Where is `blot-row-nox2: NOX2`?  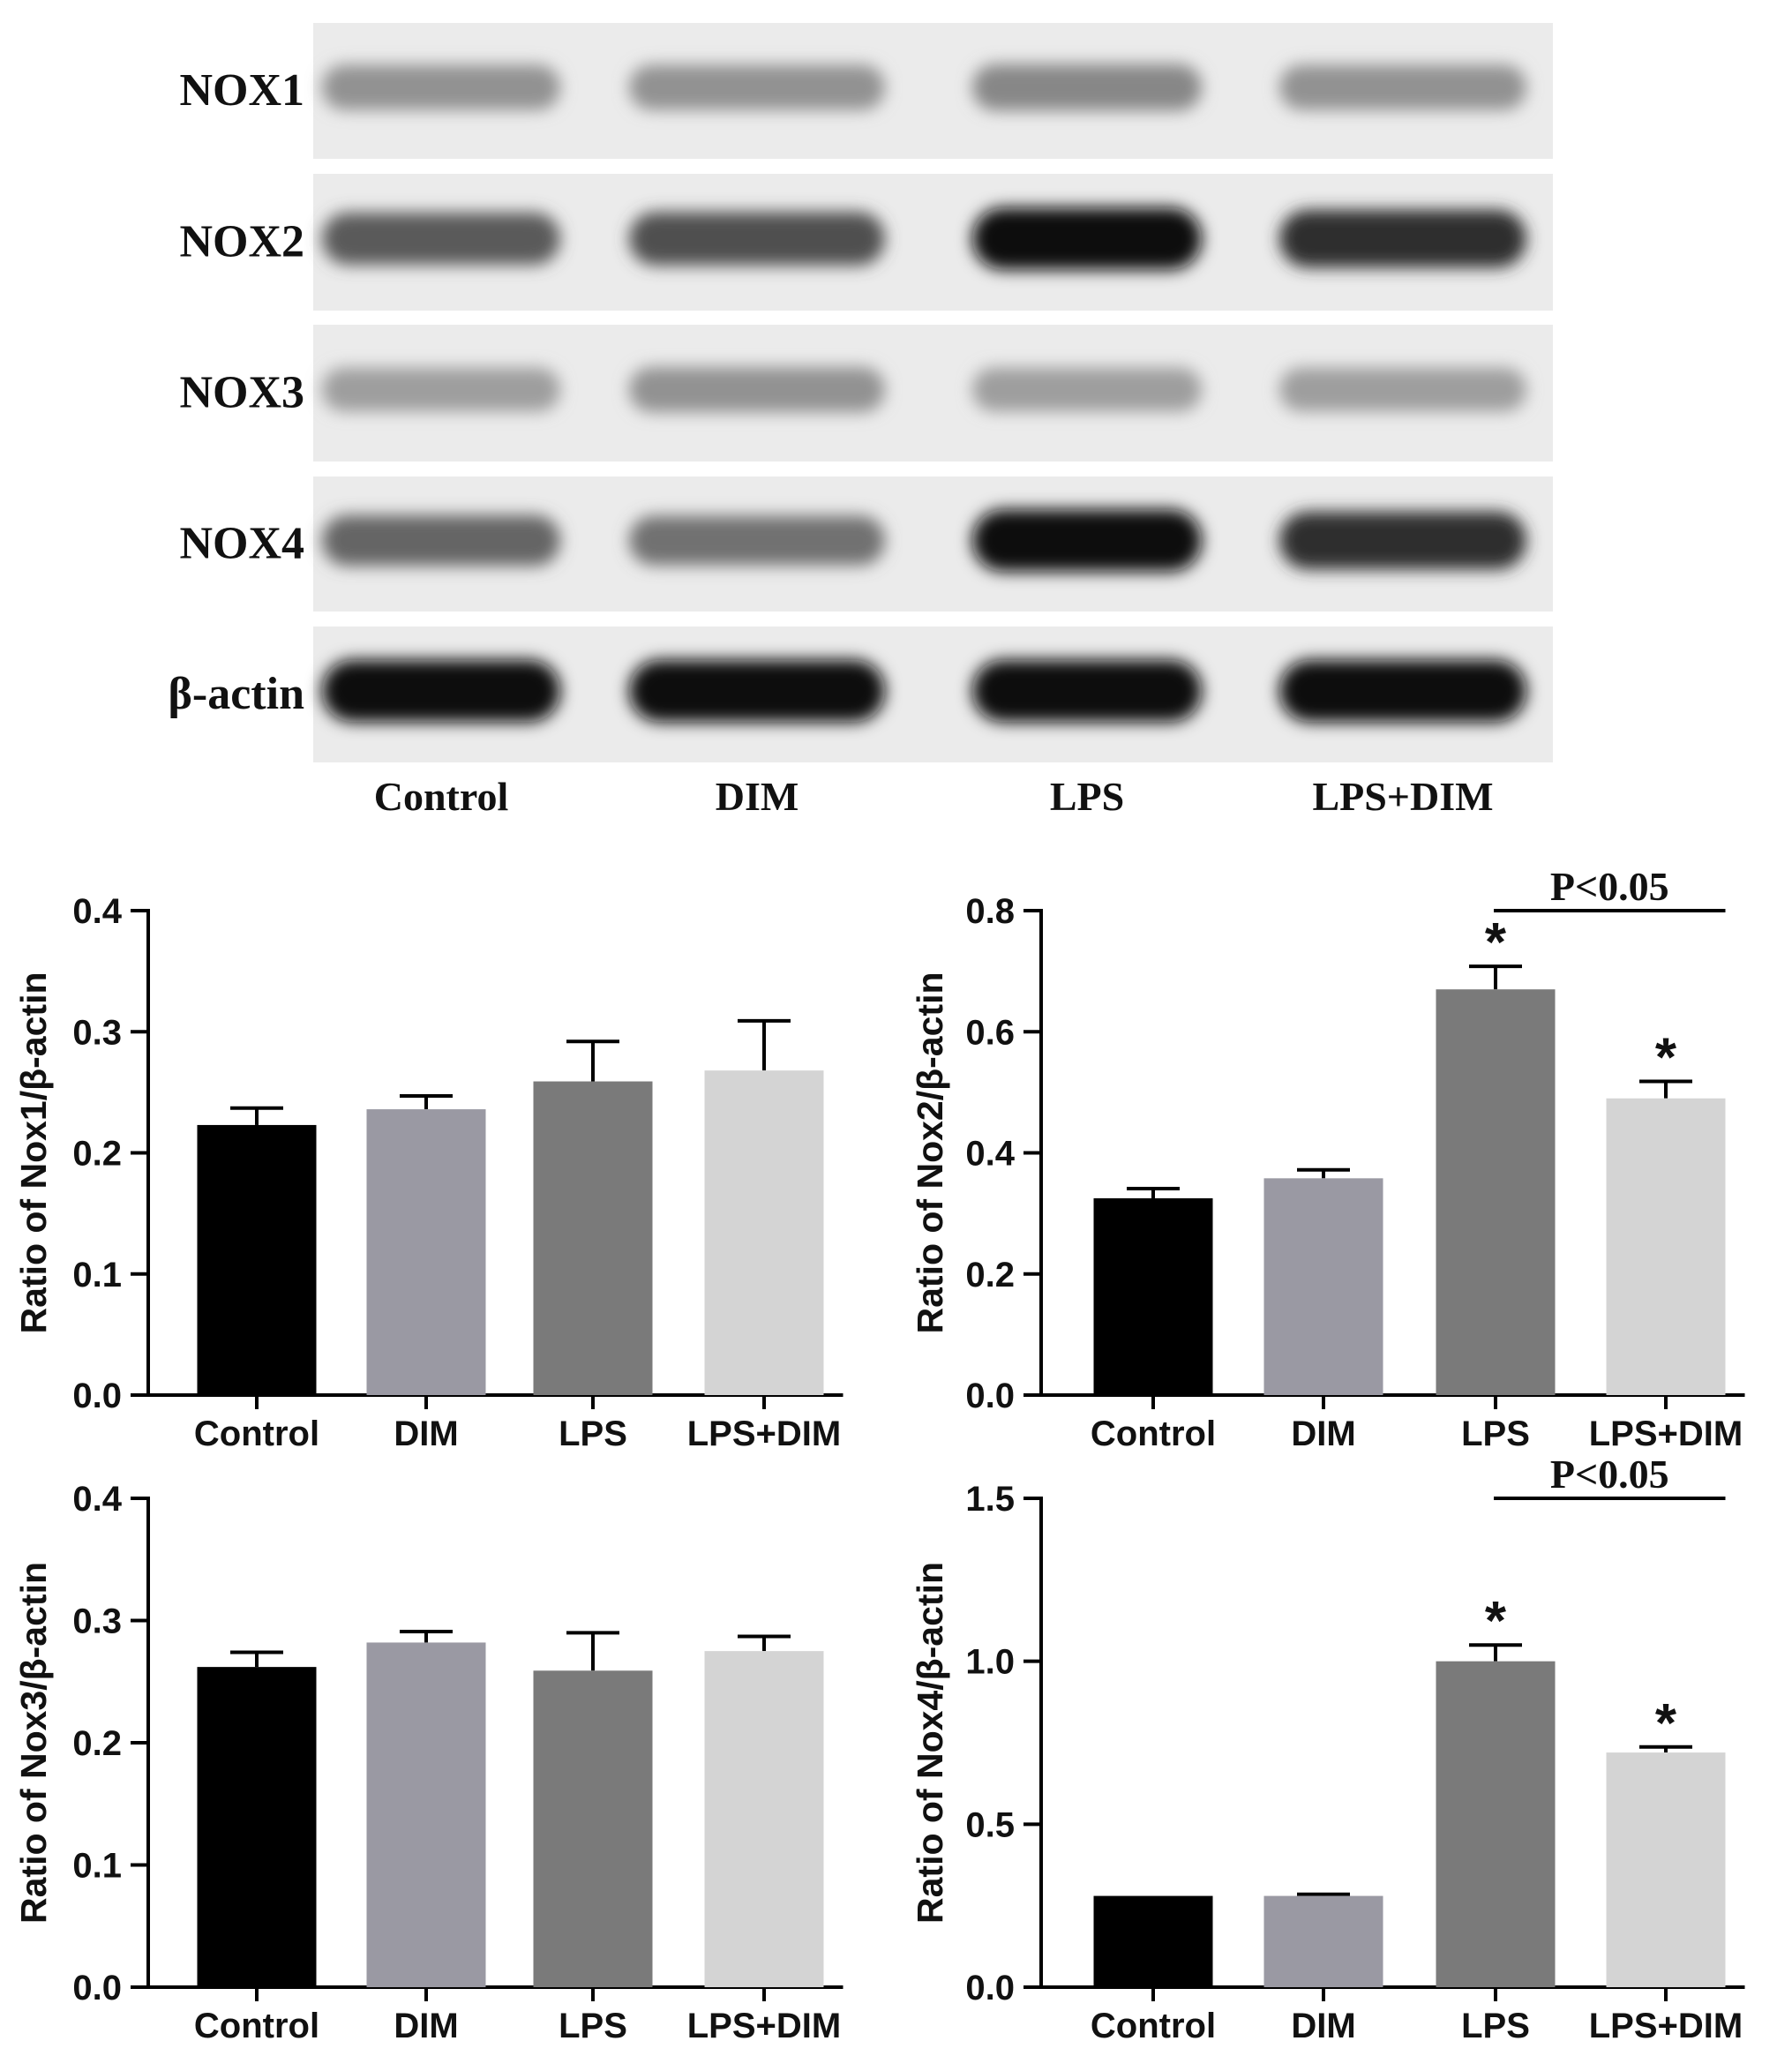
blot-row-nox2: NOX2 is located at coordinates (866, 242).